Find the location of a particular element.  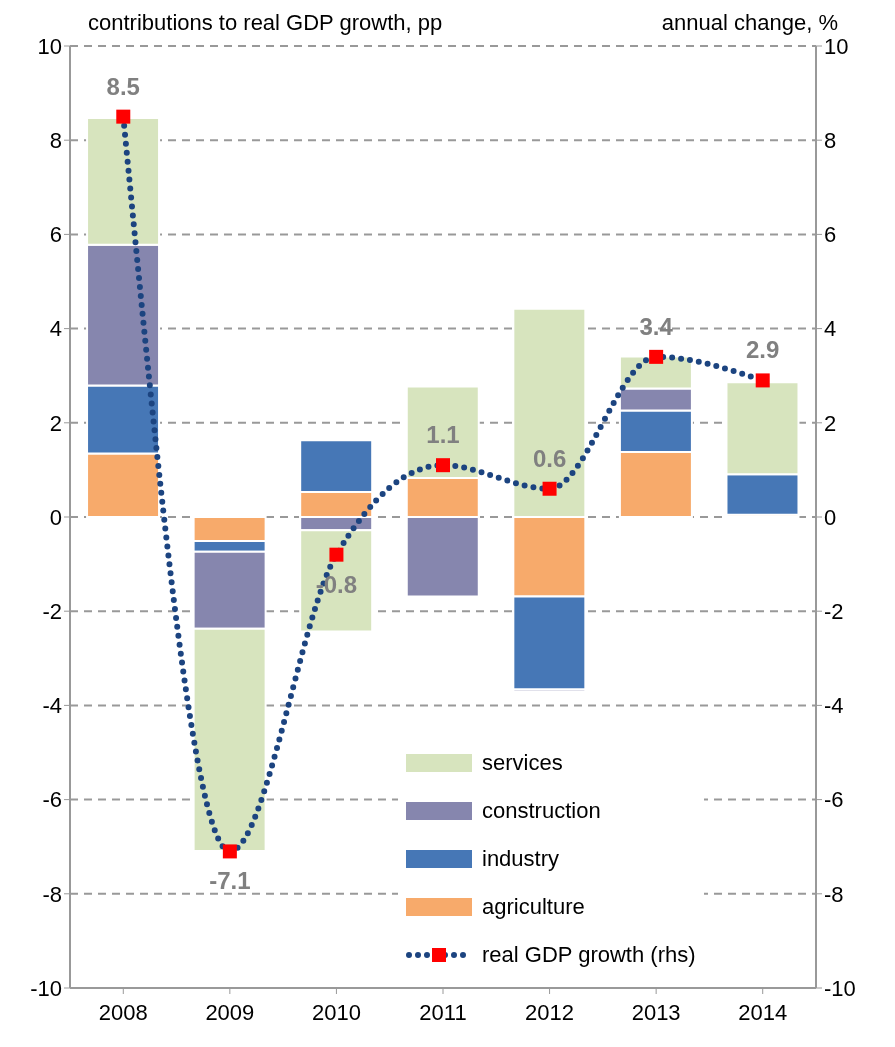

y-axis-title: contributions to real GDP growth, pp is located at coordinates (265, 23).